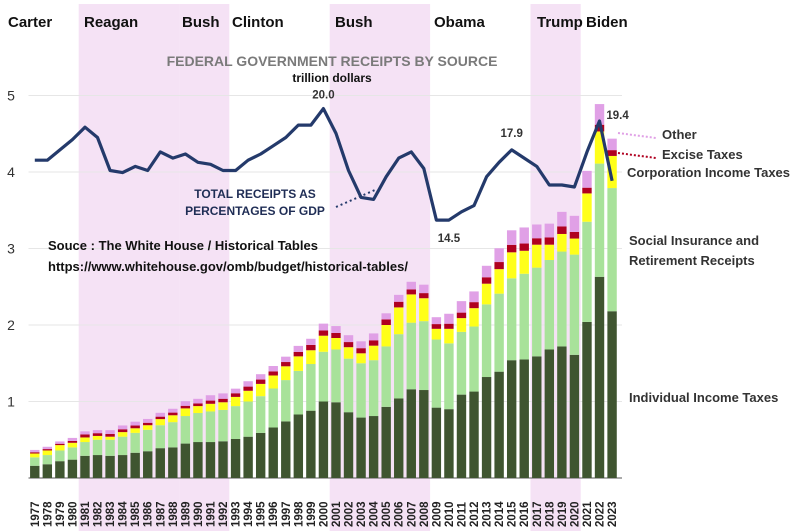 This screenshot has width=800, height=531. I want to click on x-tick-label: 2021, so click(588, 514).